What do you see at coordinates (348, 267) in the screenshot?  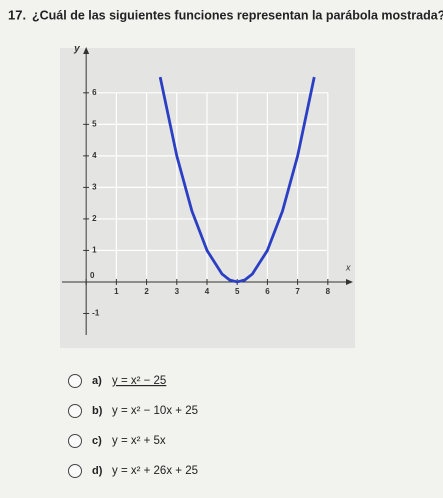 I see `x-axis-label: x` at bounding box center [348, 267].